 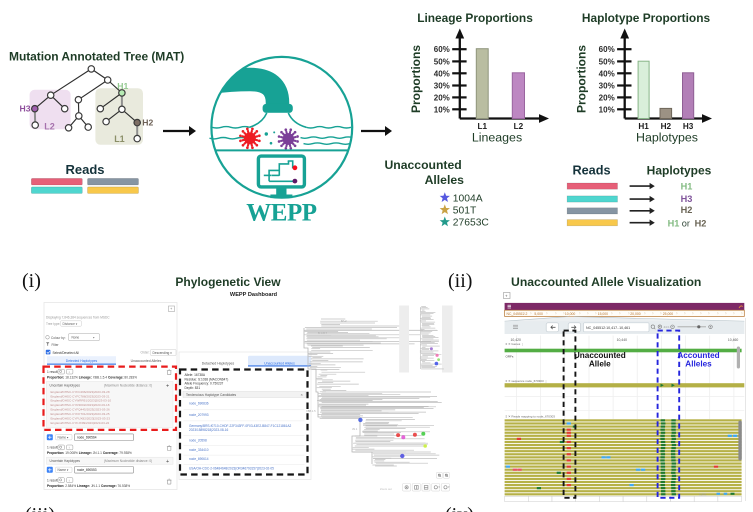 I want to click on svg-text: 5,891, so click(x=703, y=495).